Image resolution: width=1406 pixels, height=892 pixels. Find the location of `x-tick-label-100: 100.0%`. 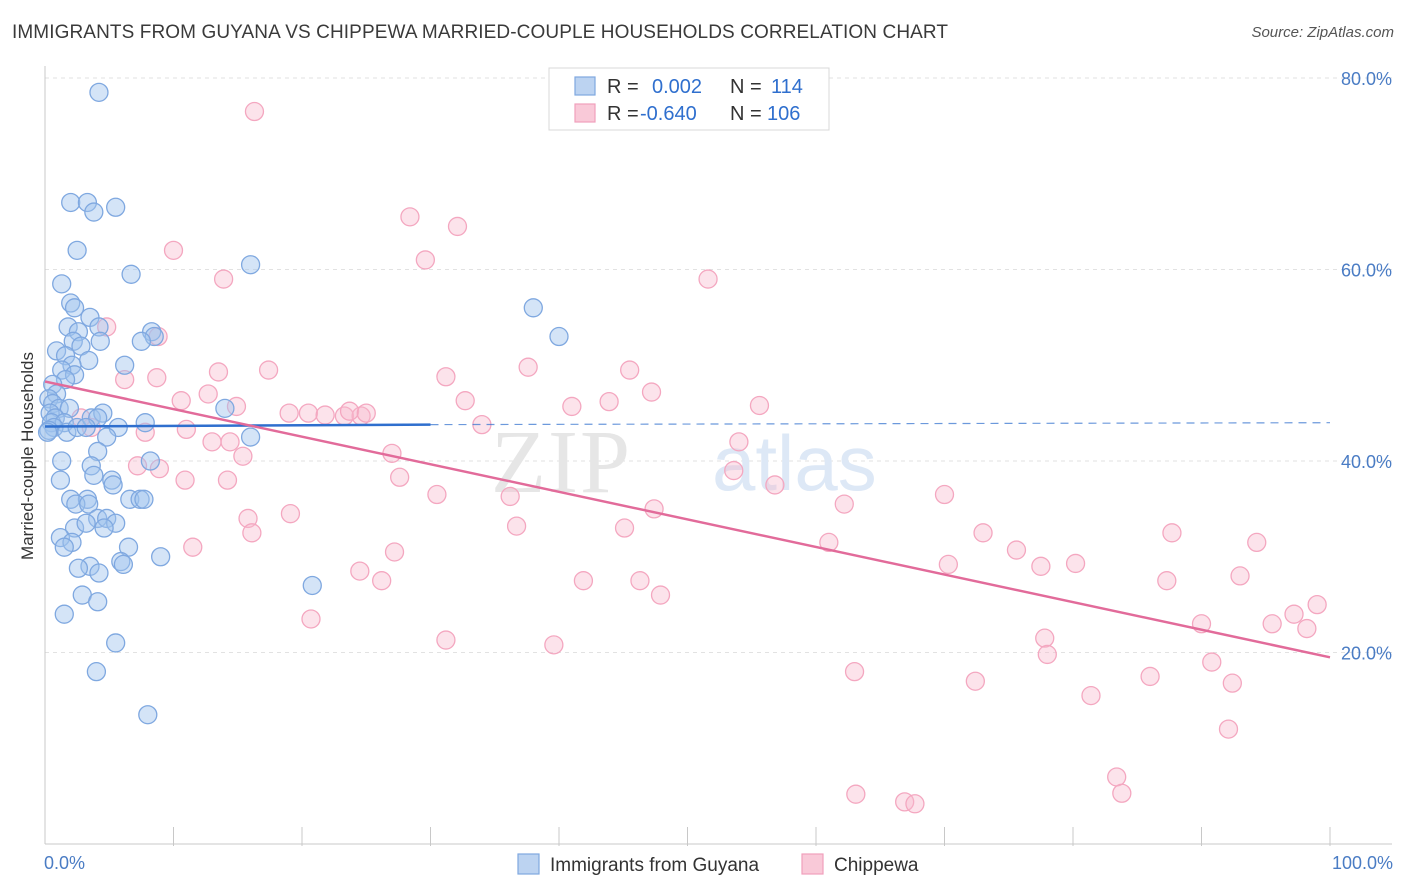

x-tick-label-100: 100.0% is located at coordinates (1362, 863).